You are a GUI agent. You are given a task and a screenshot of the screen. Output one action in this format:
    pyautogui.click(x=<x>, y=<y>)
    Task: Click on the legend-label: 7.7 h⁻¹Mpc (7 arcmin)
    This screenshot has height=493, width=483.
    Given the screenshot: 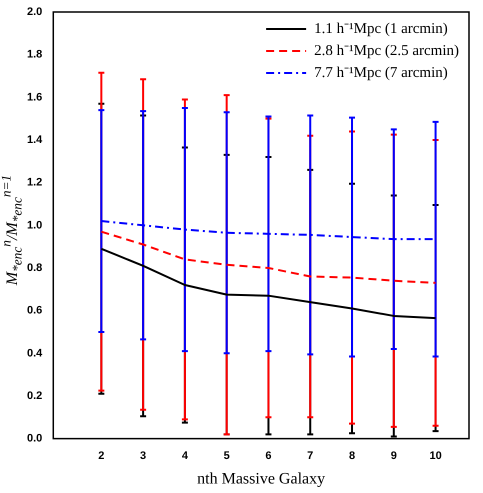 What is the action you would take?
    pyautogui.click(x=381, y=72)
    